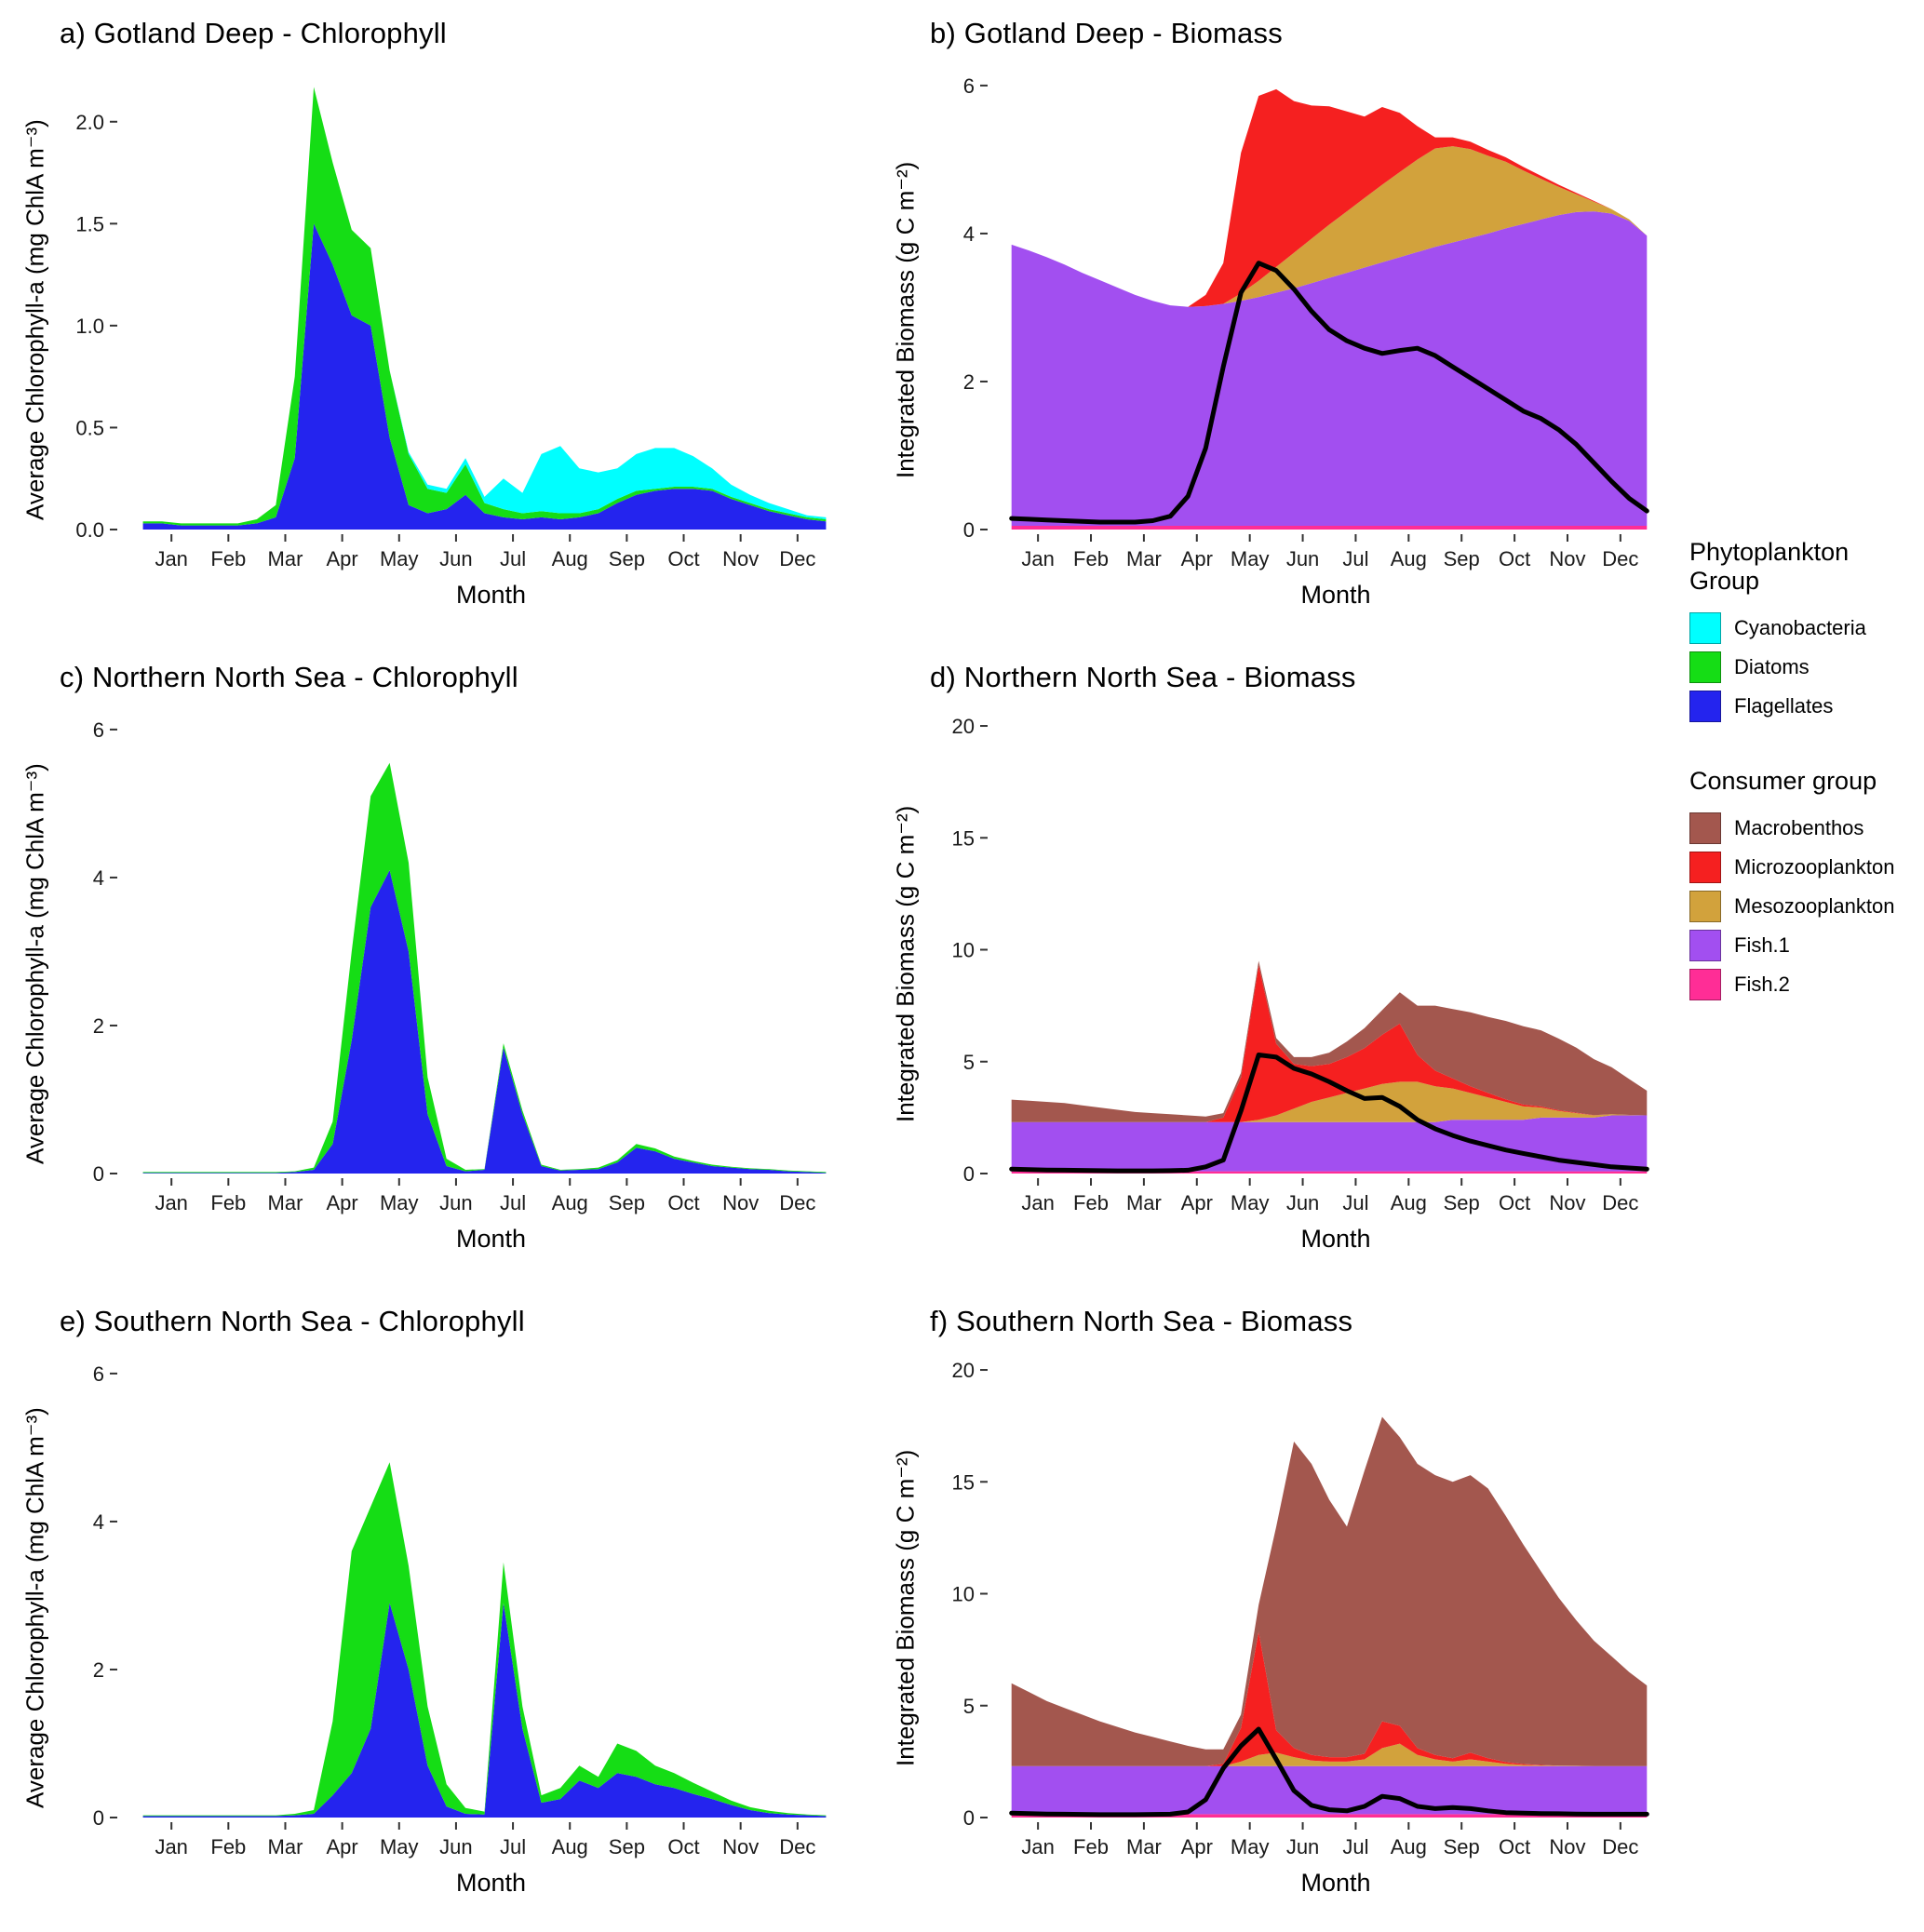  I want to click on y-axis: 0.0 0.5 1.0 1.5 2.0, so click(96, 326).